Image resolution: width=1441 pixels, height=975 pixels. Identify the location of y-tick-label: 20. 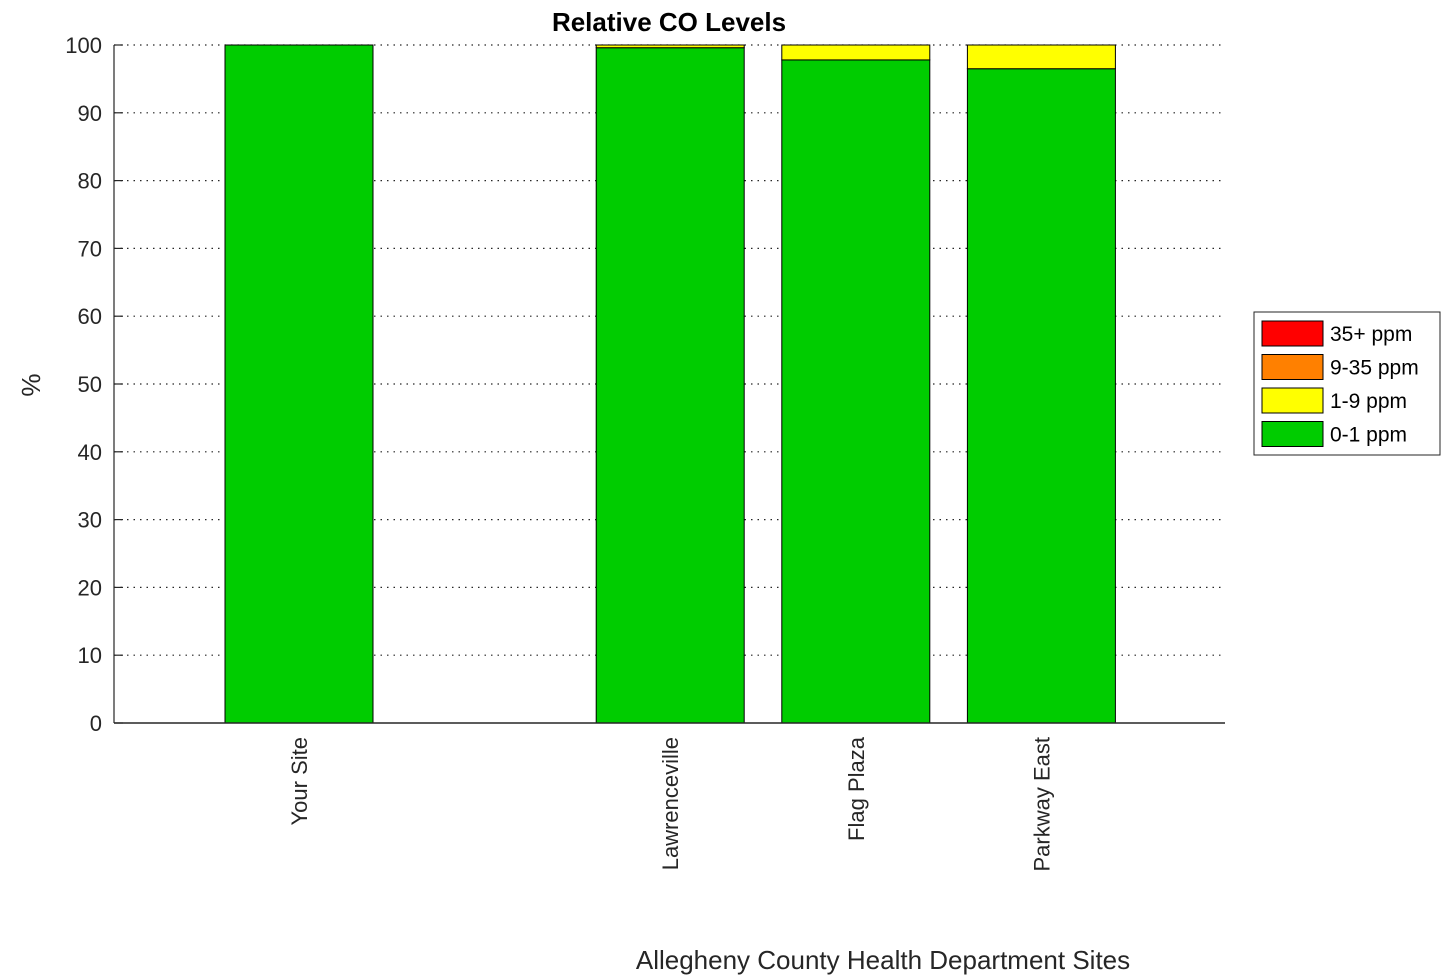
(90, 587).